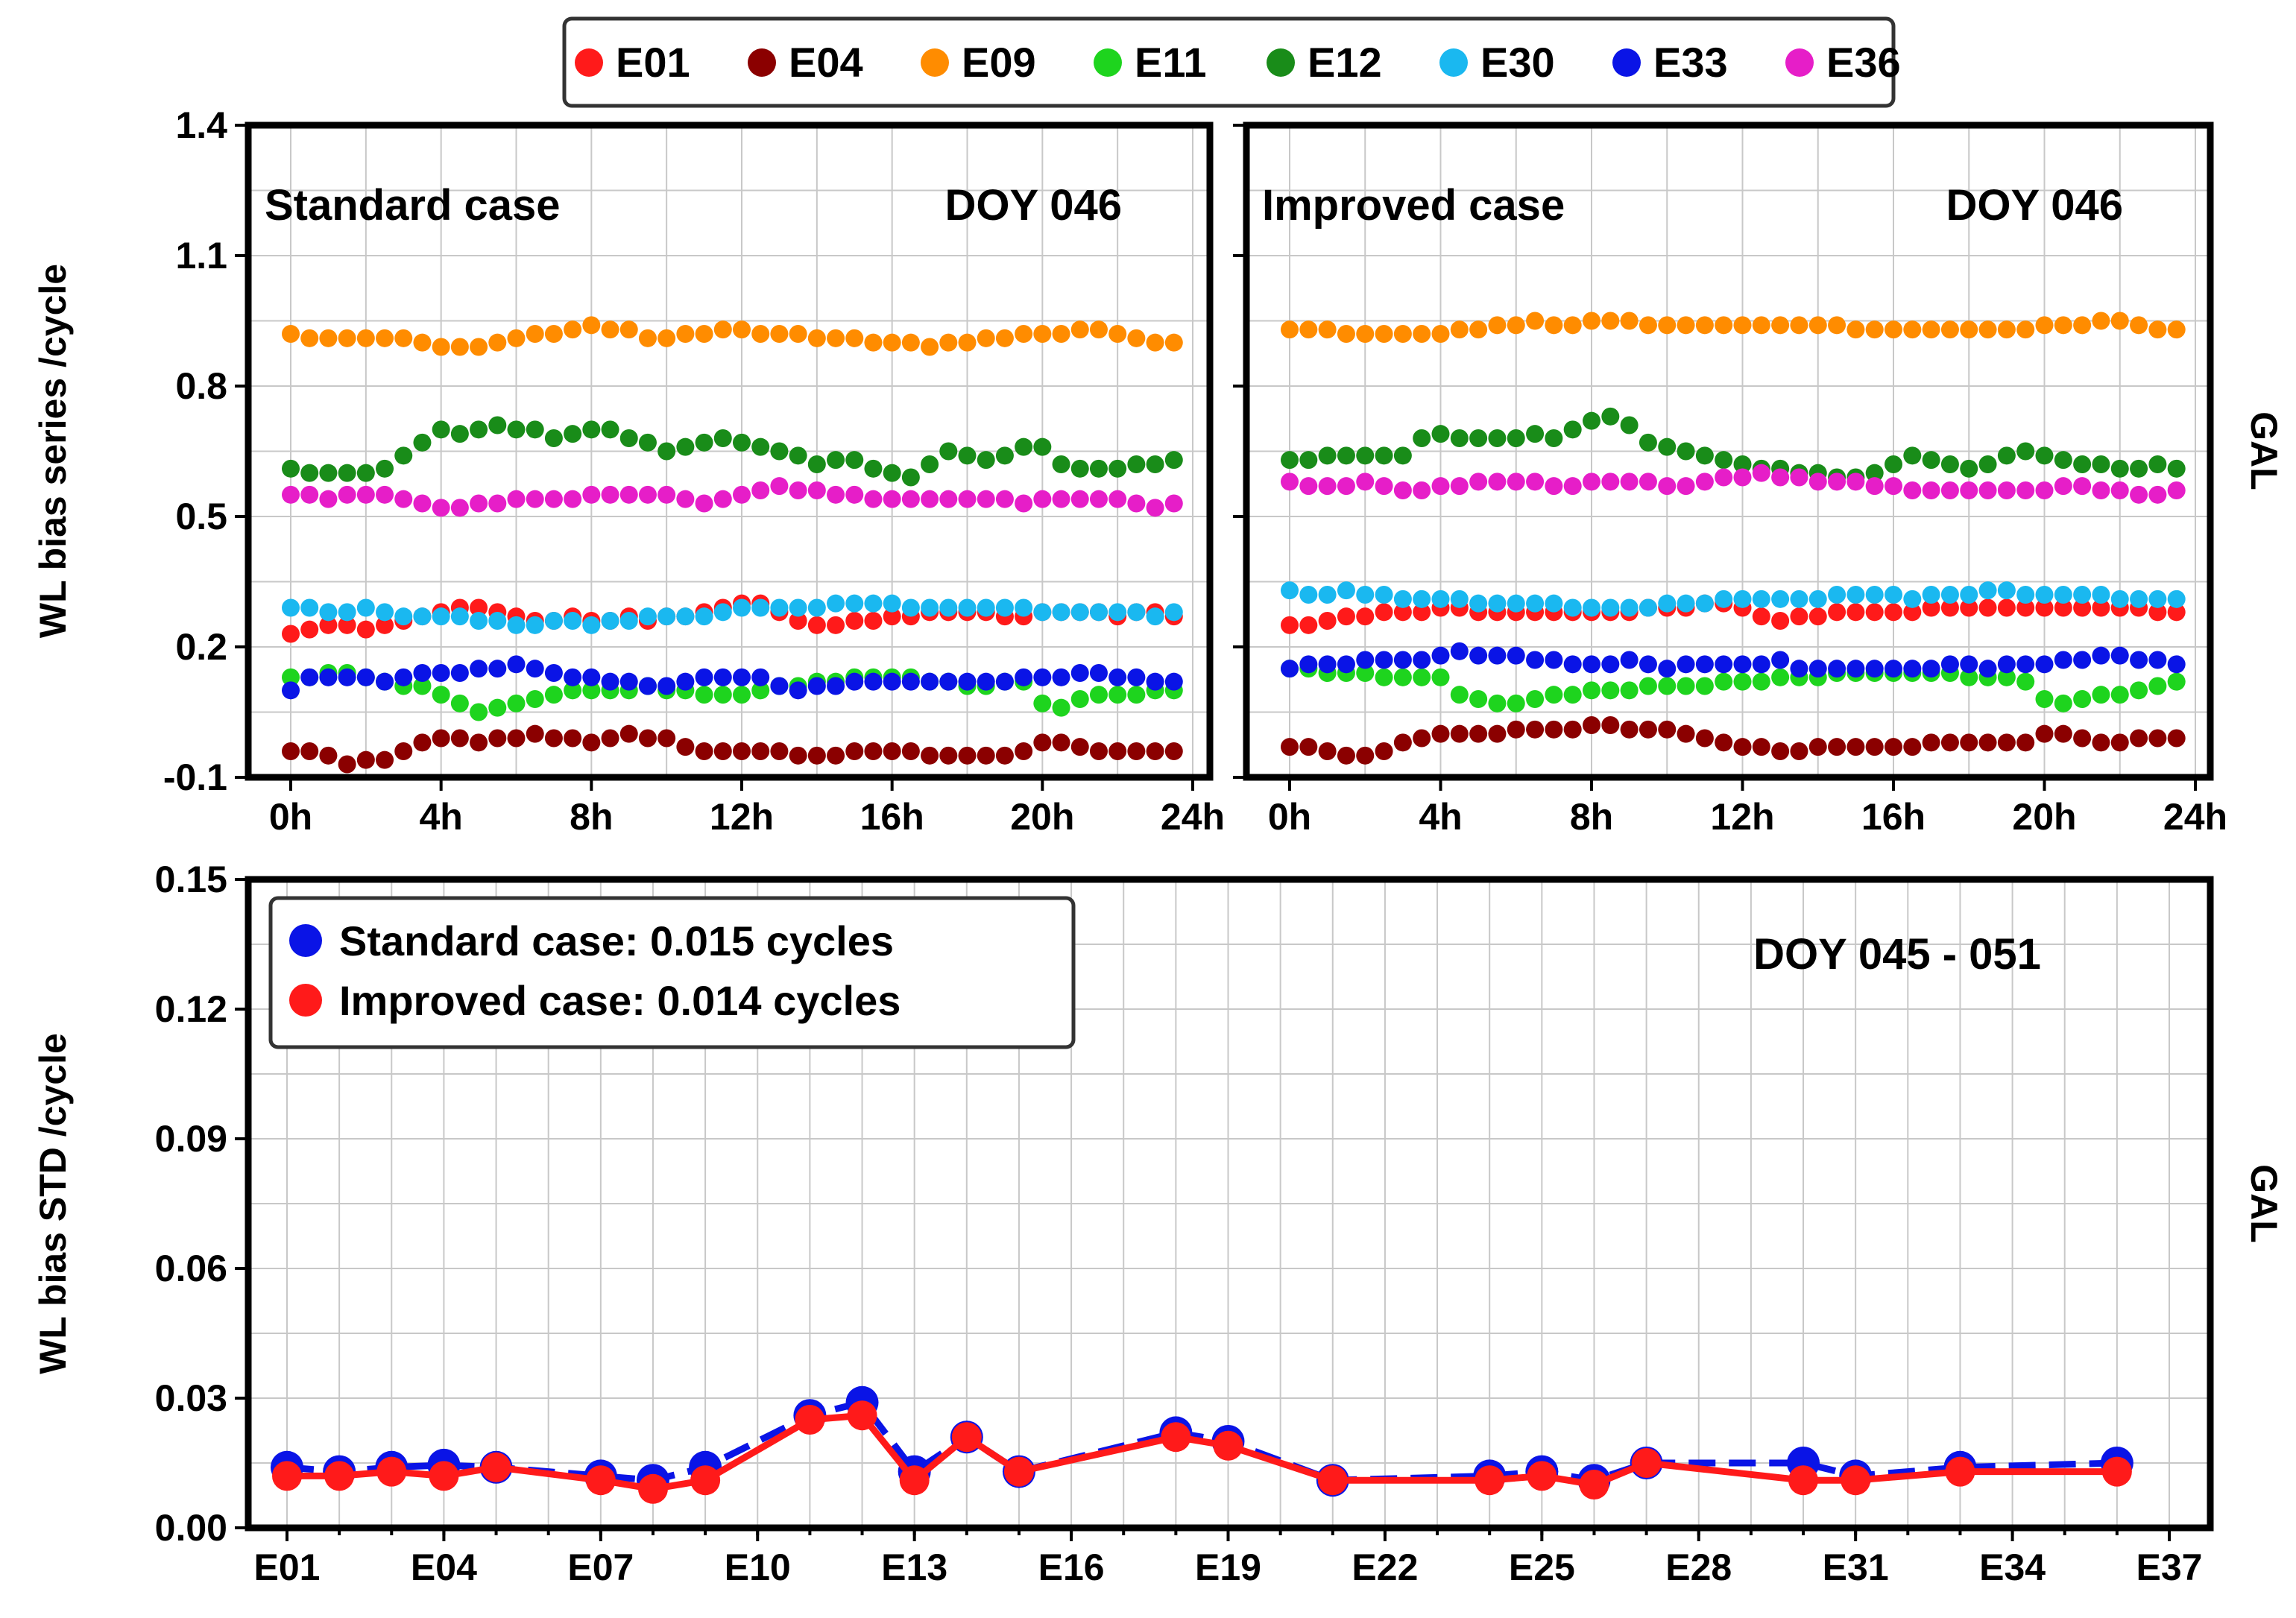 The height and width of the screenshot is (1618, 2296). Describe the element at coordinates (444, 1567) in the screenshot. I see `x-tick-label: E04` at that location.